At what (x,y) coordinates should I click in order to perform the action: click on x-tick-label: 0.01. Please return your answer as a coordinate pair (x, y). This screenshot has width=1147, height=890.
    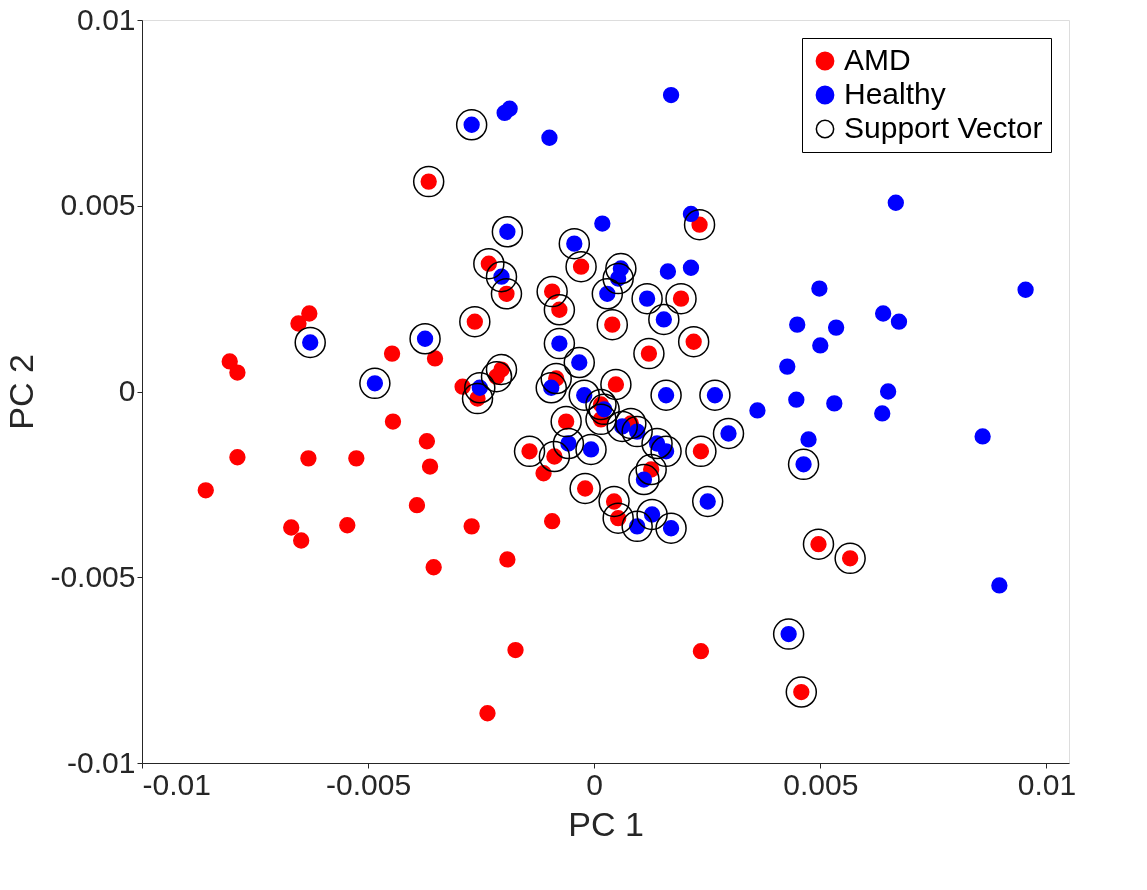
    Looking at the image, I should click on (1047, 784).